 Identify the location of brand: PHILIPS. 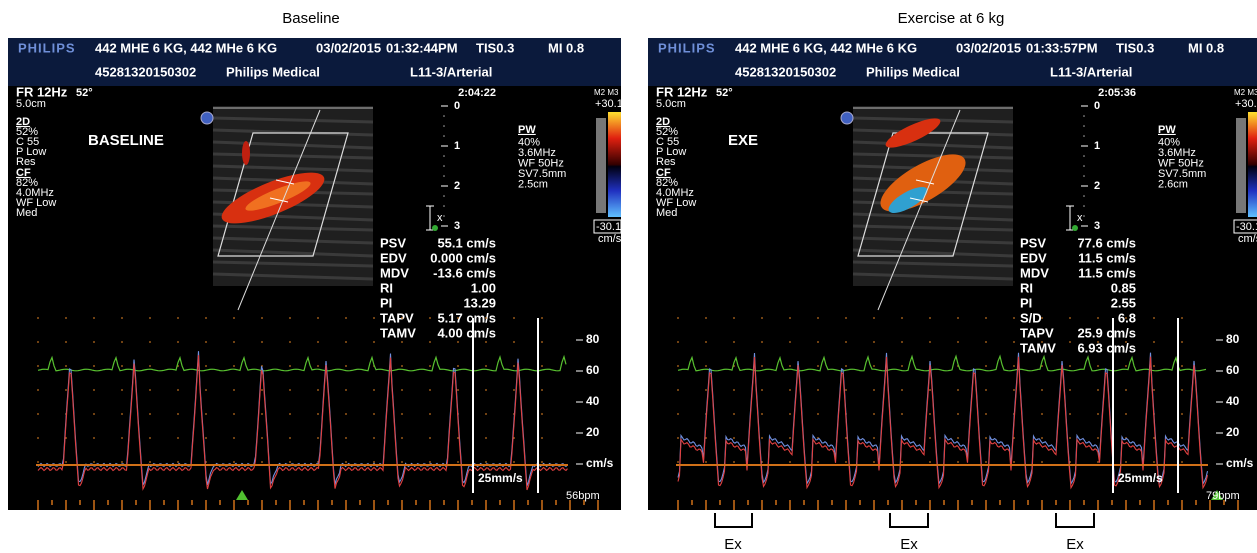
(47, 47).